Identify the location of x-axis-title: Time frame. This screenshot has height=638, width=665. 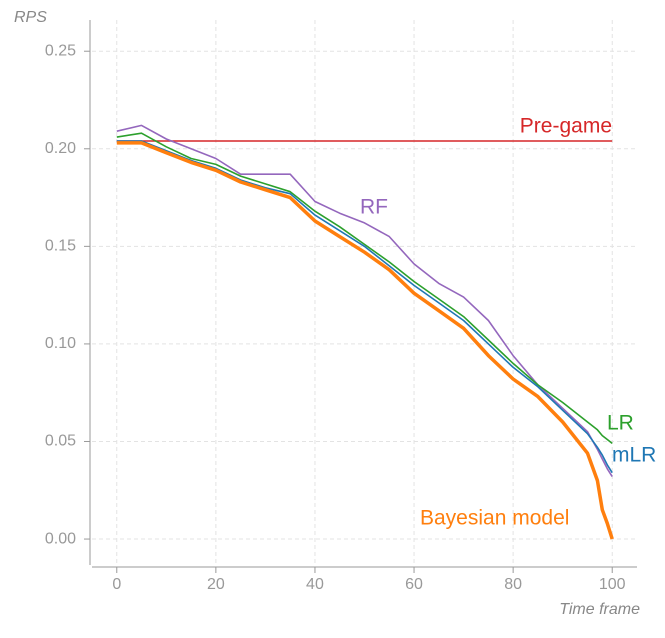
(599, 609).